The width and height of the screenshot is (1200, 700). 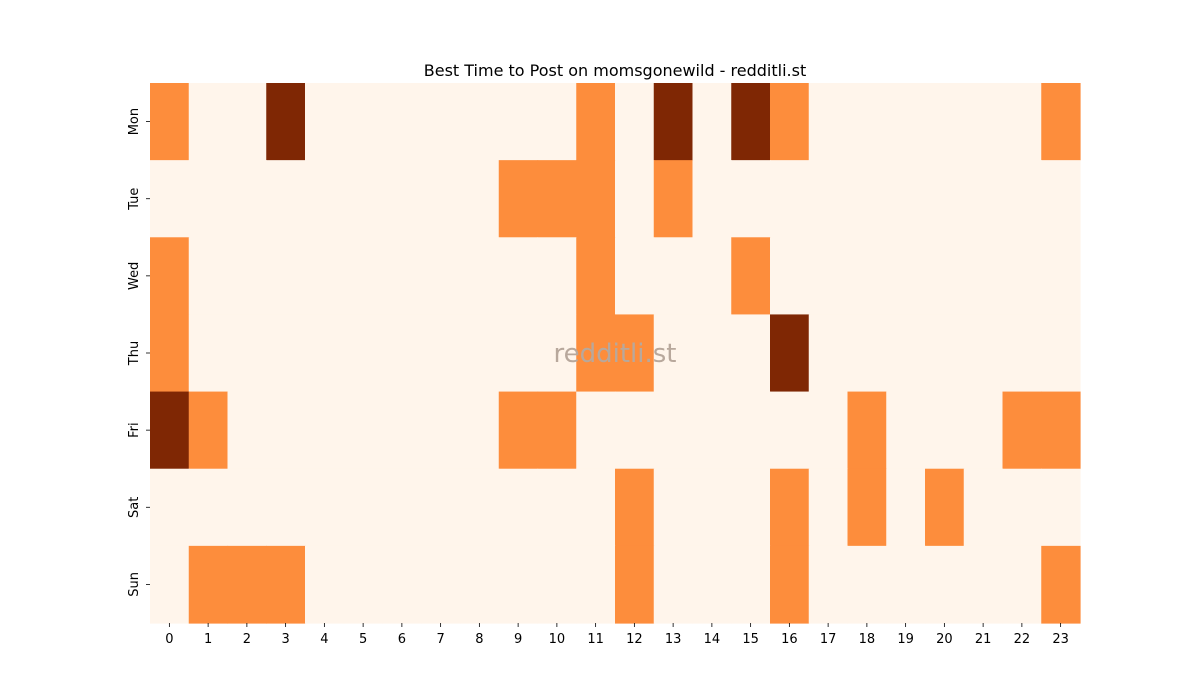 What do you see at coordinates (134, 507) in the screenshot?
I see `y-tick-label: Sat` at bounding box center [134, 507].